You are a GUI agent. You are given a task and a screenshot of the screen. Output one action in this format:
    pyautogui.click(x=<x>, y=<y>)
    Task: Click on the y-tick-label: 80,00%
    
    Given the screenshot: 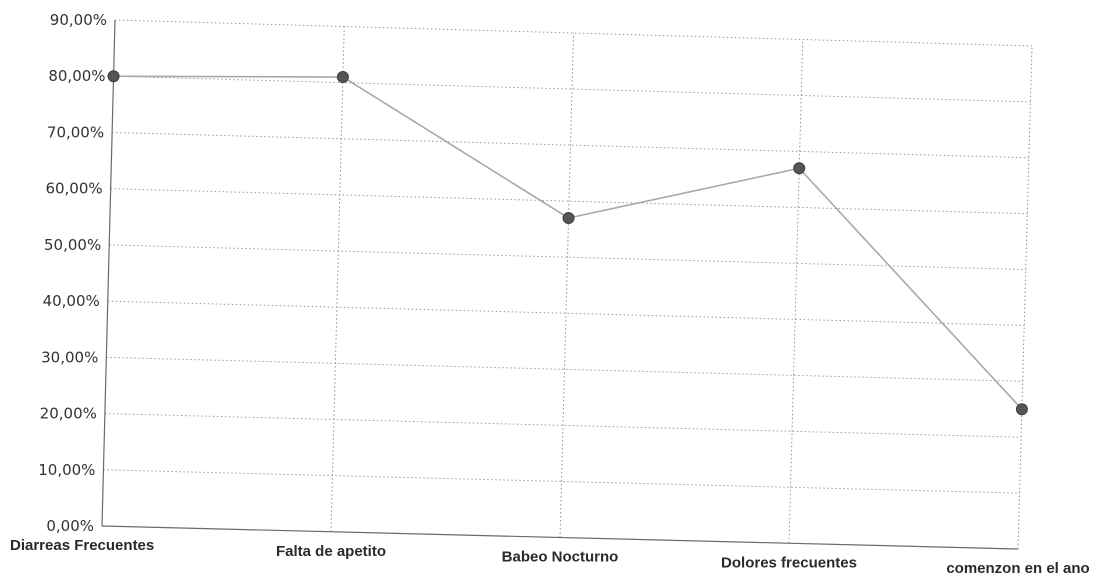 What is the action you would take?
    pyautogui.click(x=76, y=76)
    